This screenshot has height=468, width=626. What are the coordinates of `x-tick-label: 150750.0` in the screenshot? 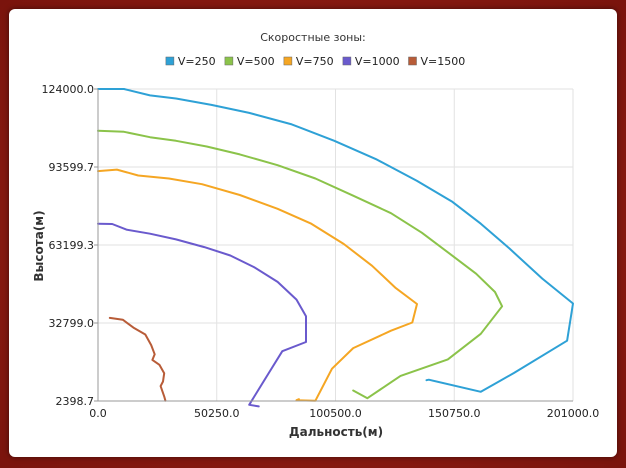 It's located at (454, 413).